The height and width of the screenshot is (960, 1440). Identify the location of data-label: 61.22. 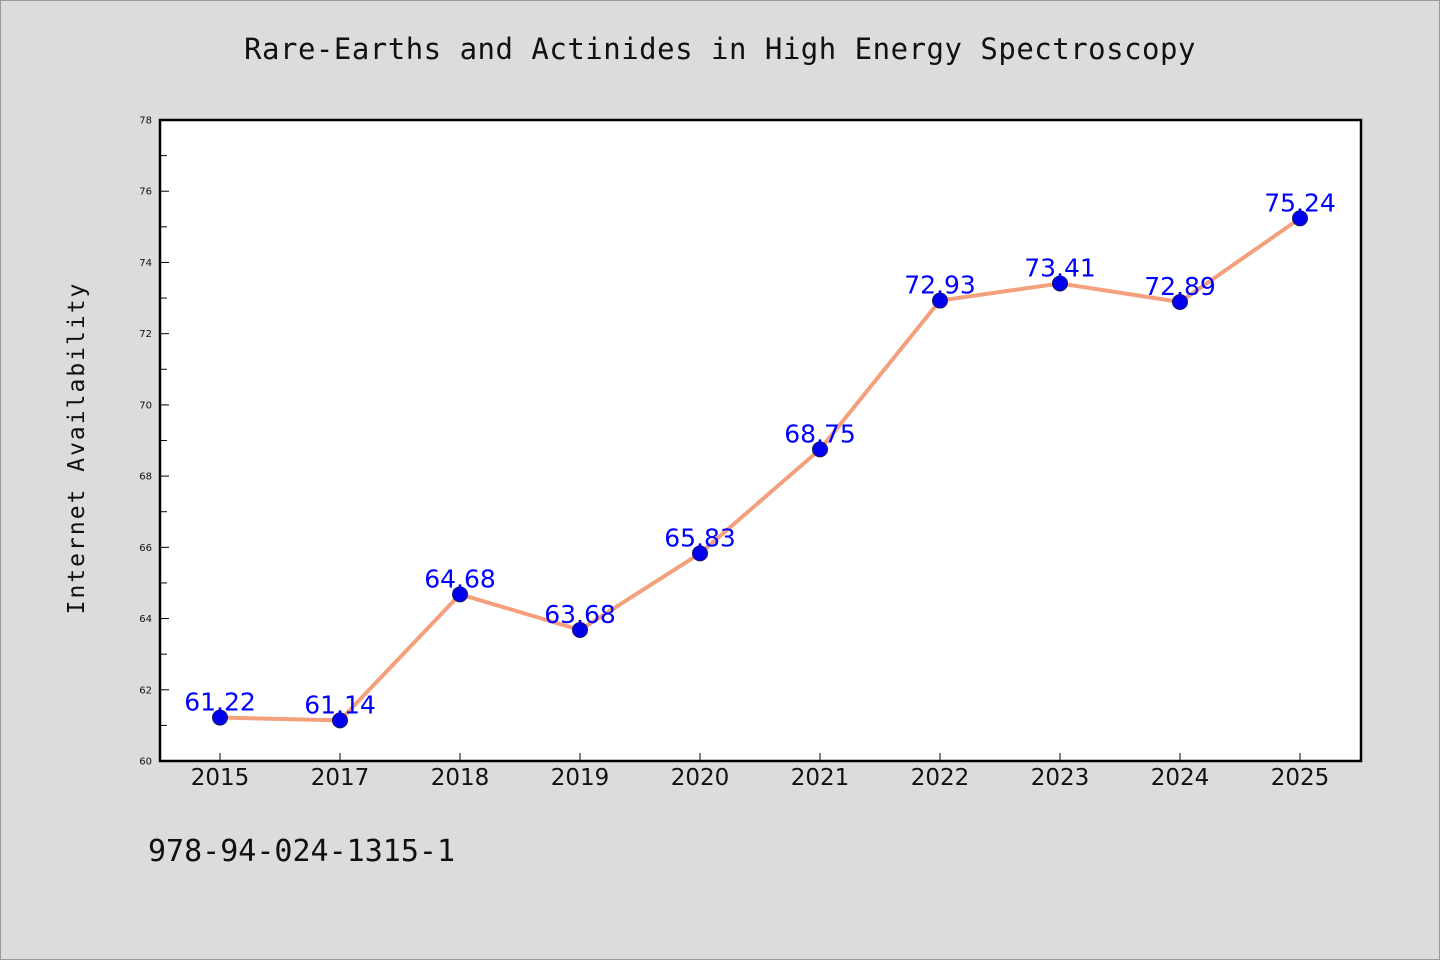
(220, 702).